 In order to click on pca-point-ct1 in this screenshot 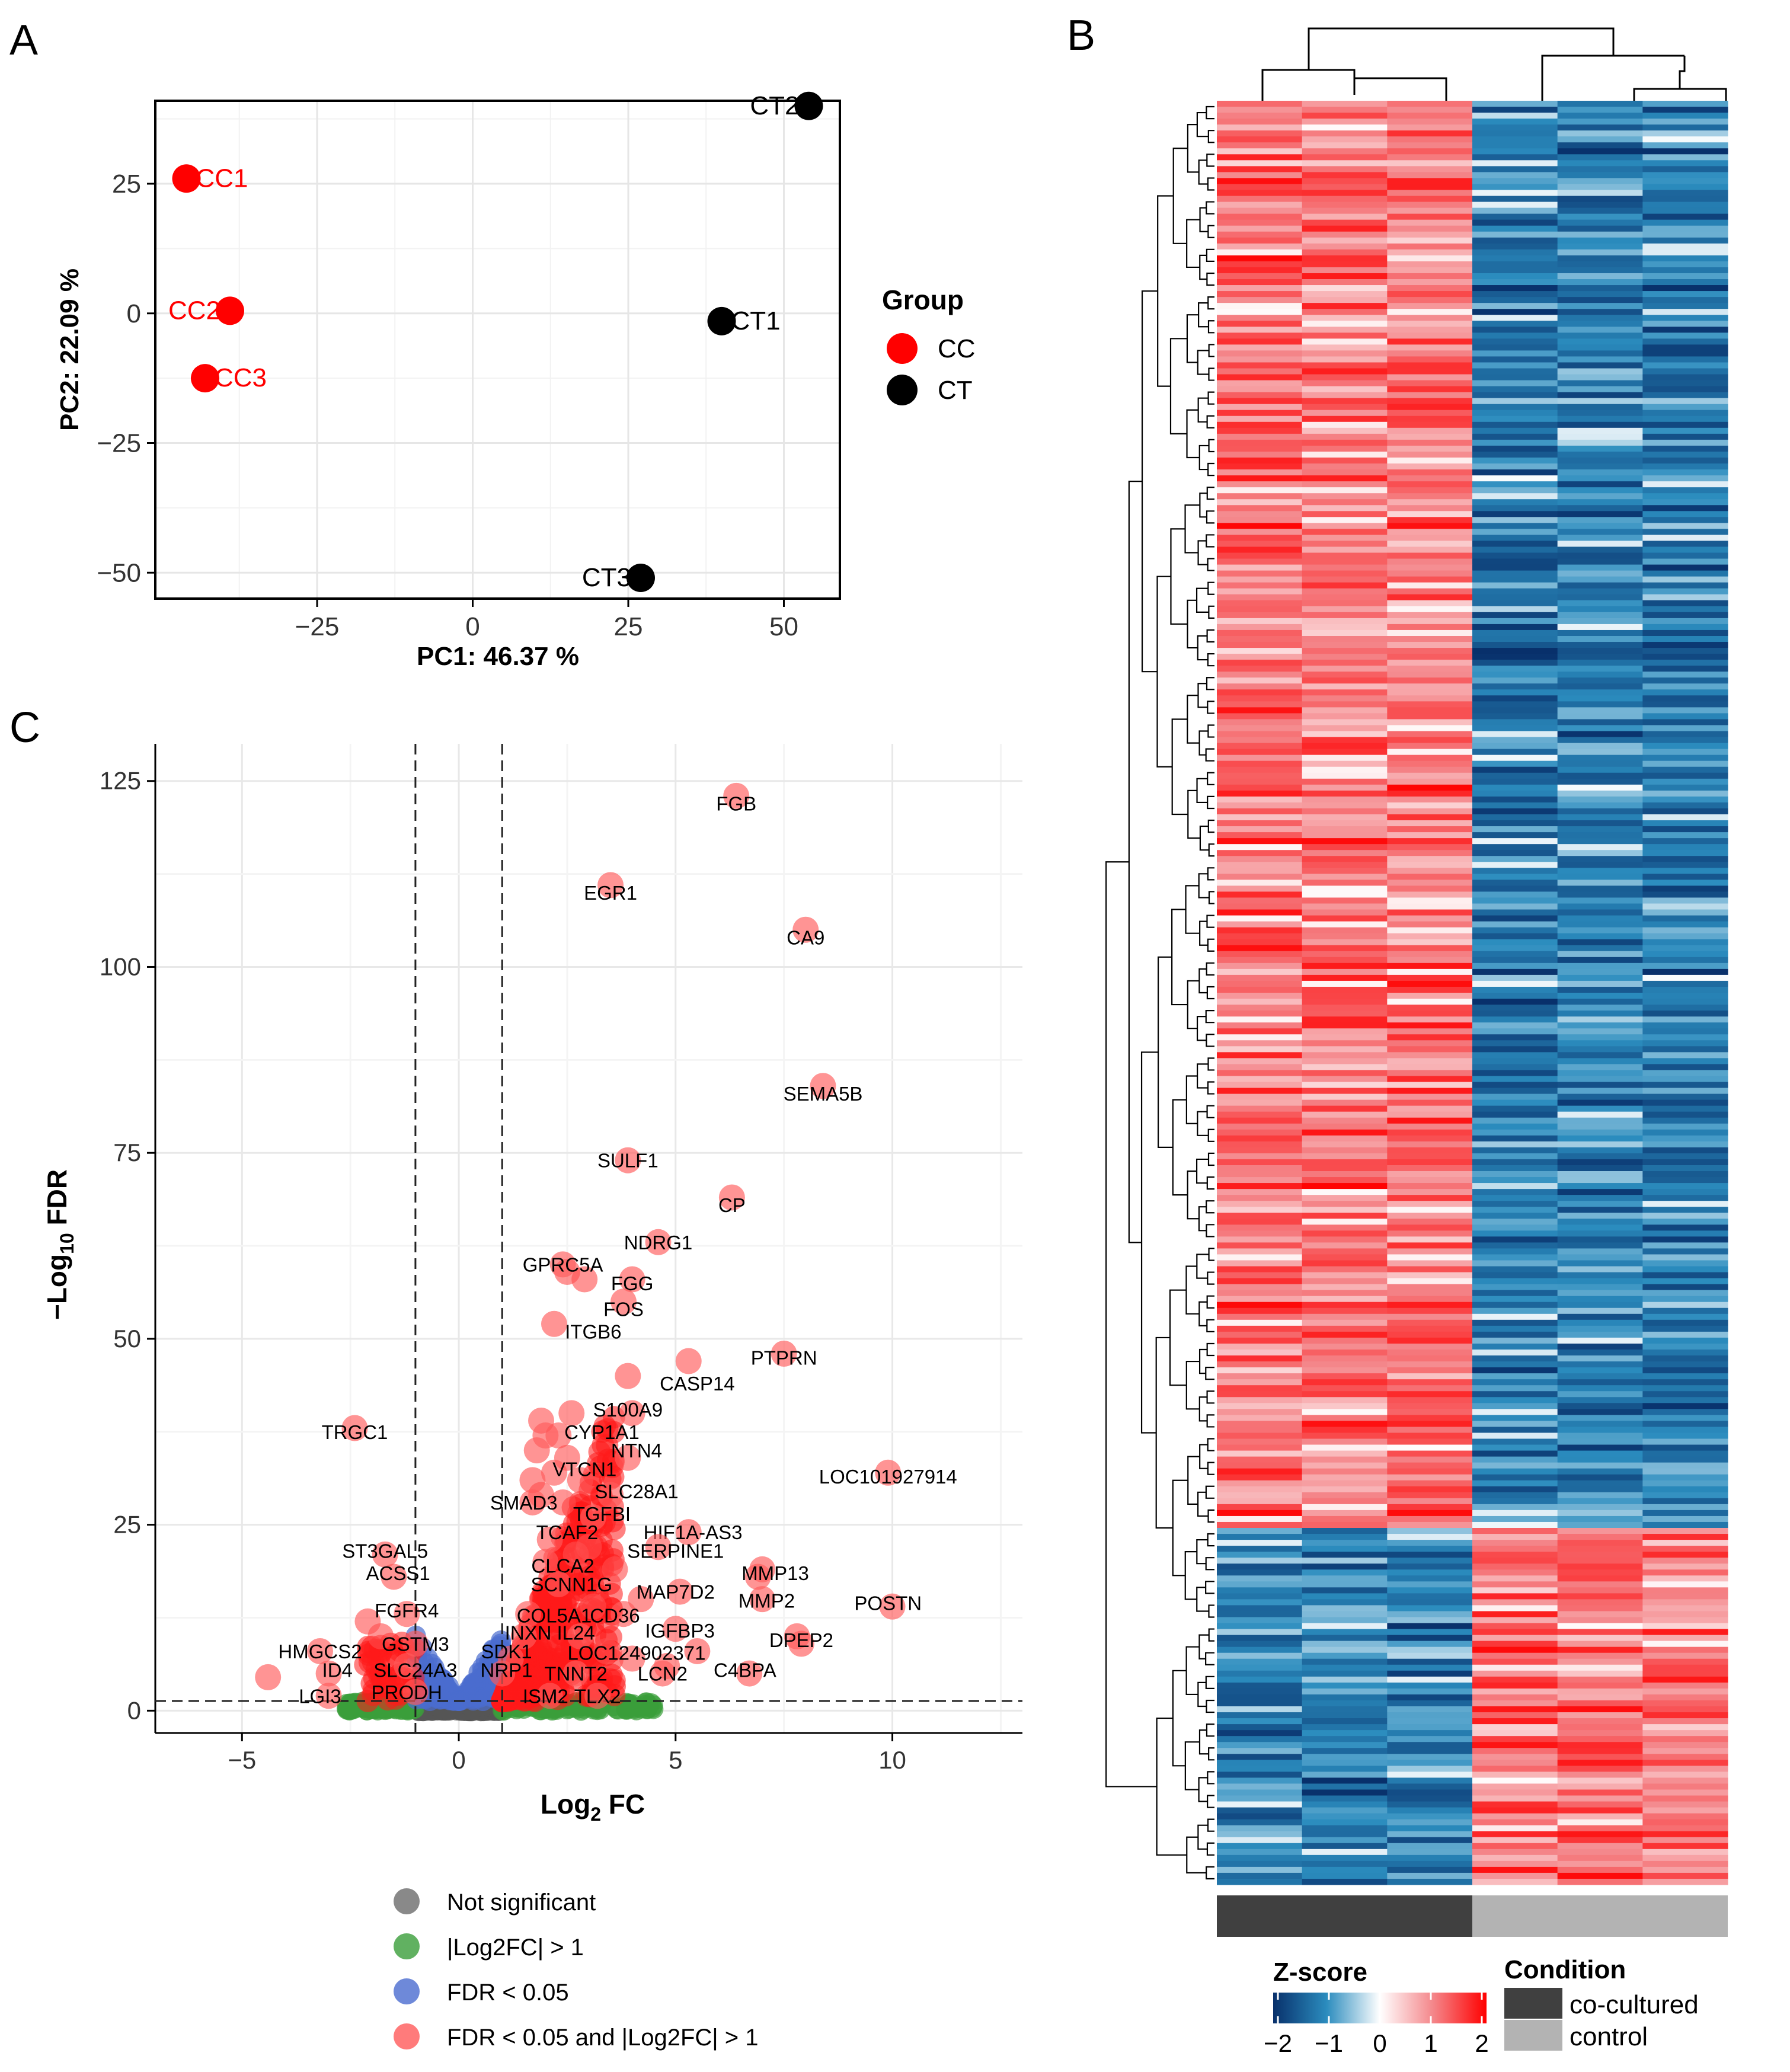, I will do `click(722, 320)`.